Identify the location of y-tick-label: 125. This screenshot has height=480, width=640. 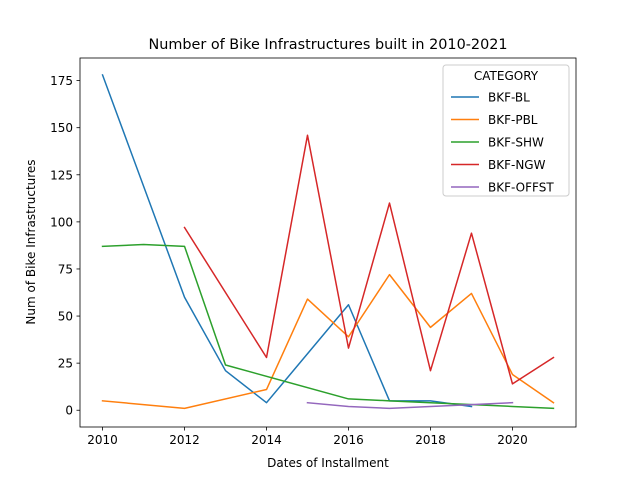
(61, 175).